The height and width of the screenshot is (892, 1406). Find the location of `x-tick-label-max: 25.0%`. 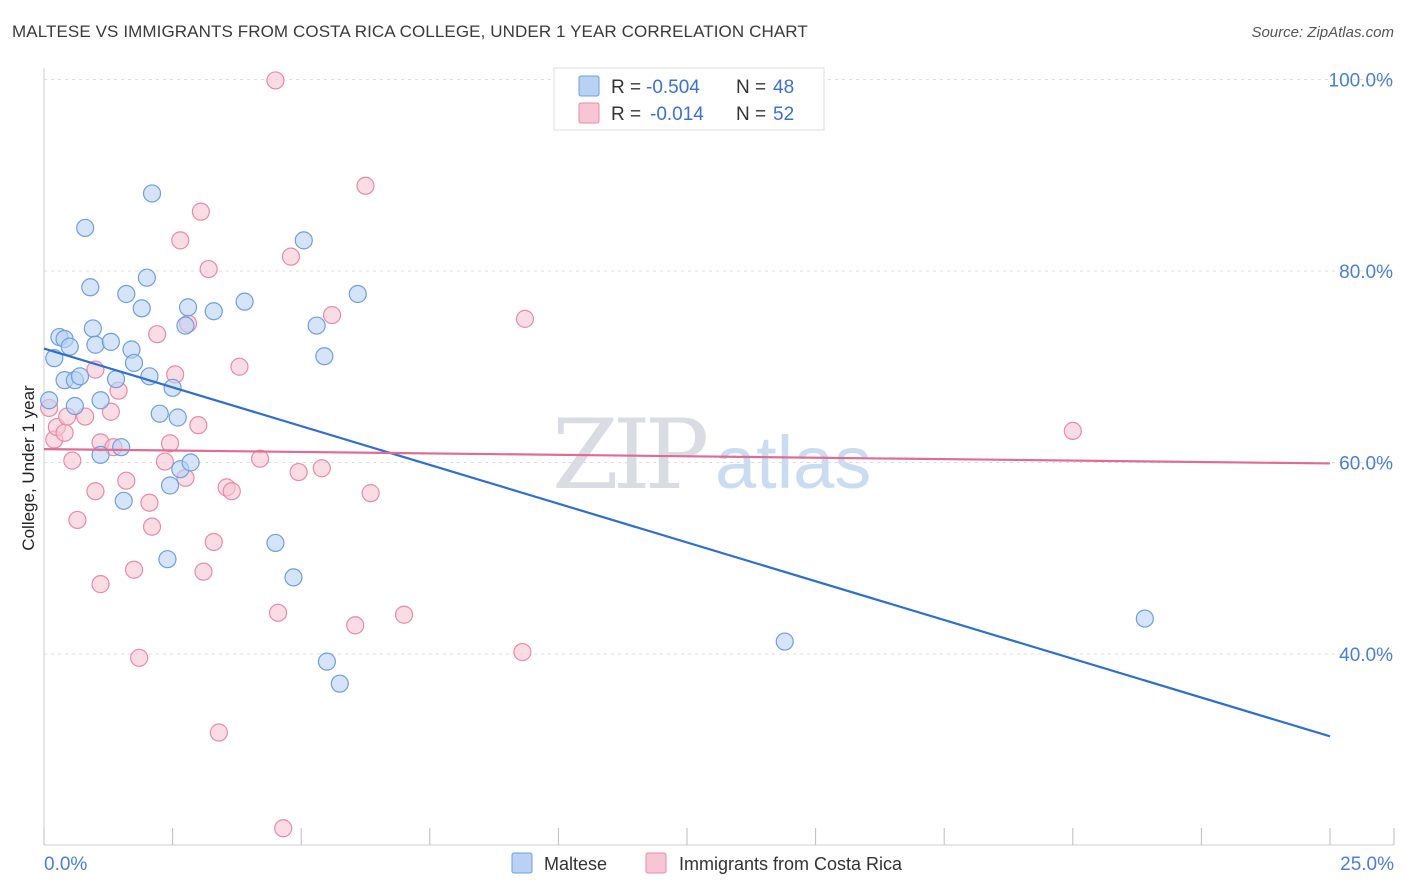

x-tick-label-max: 25.0% is located at coordinates (1367, 864).